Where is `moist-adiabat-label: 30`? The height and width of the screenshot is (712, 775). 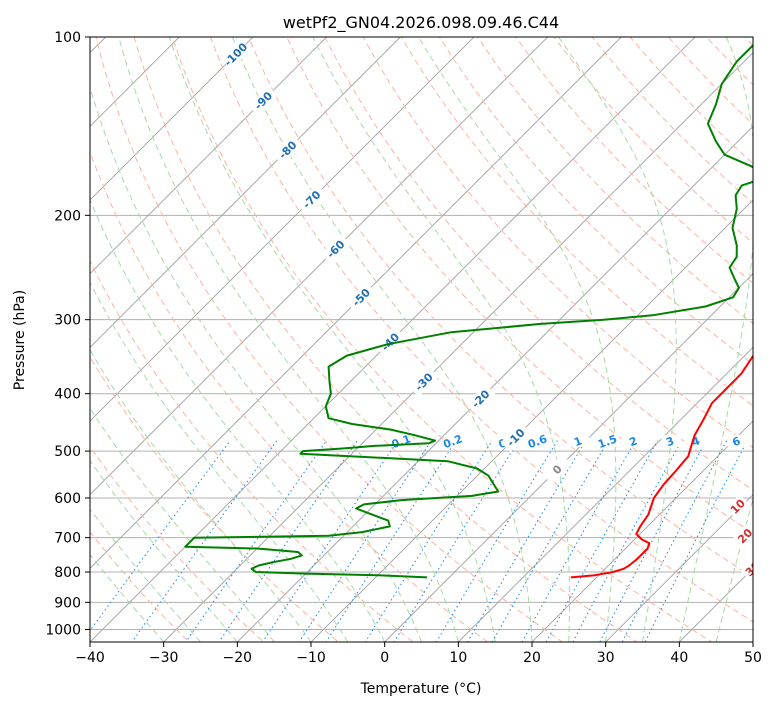 moist-adiabat-label: 30 is located at coordinates (753, 569).